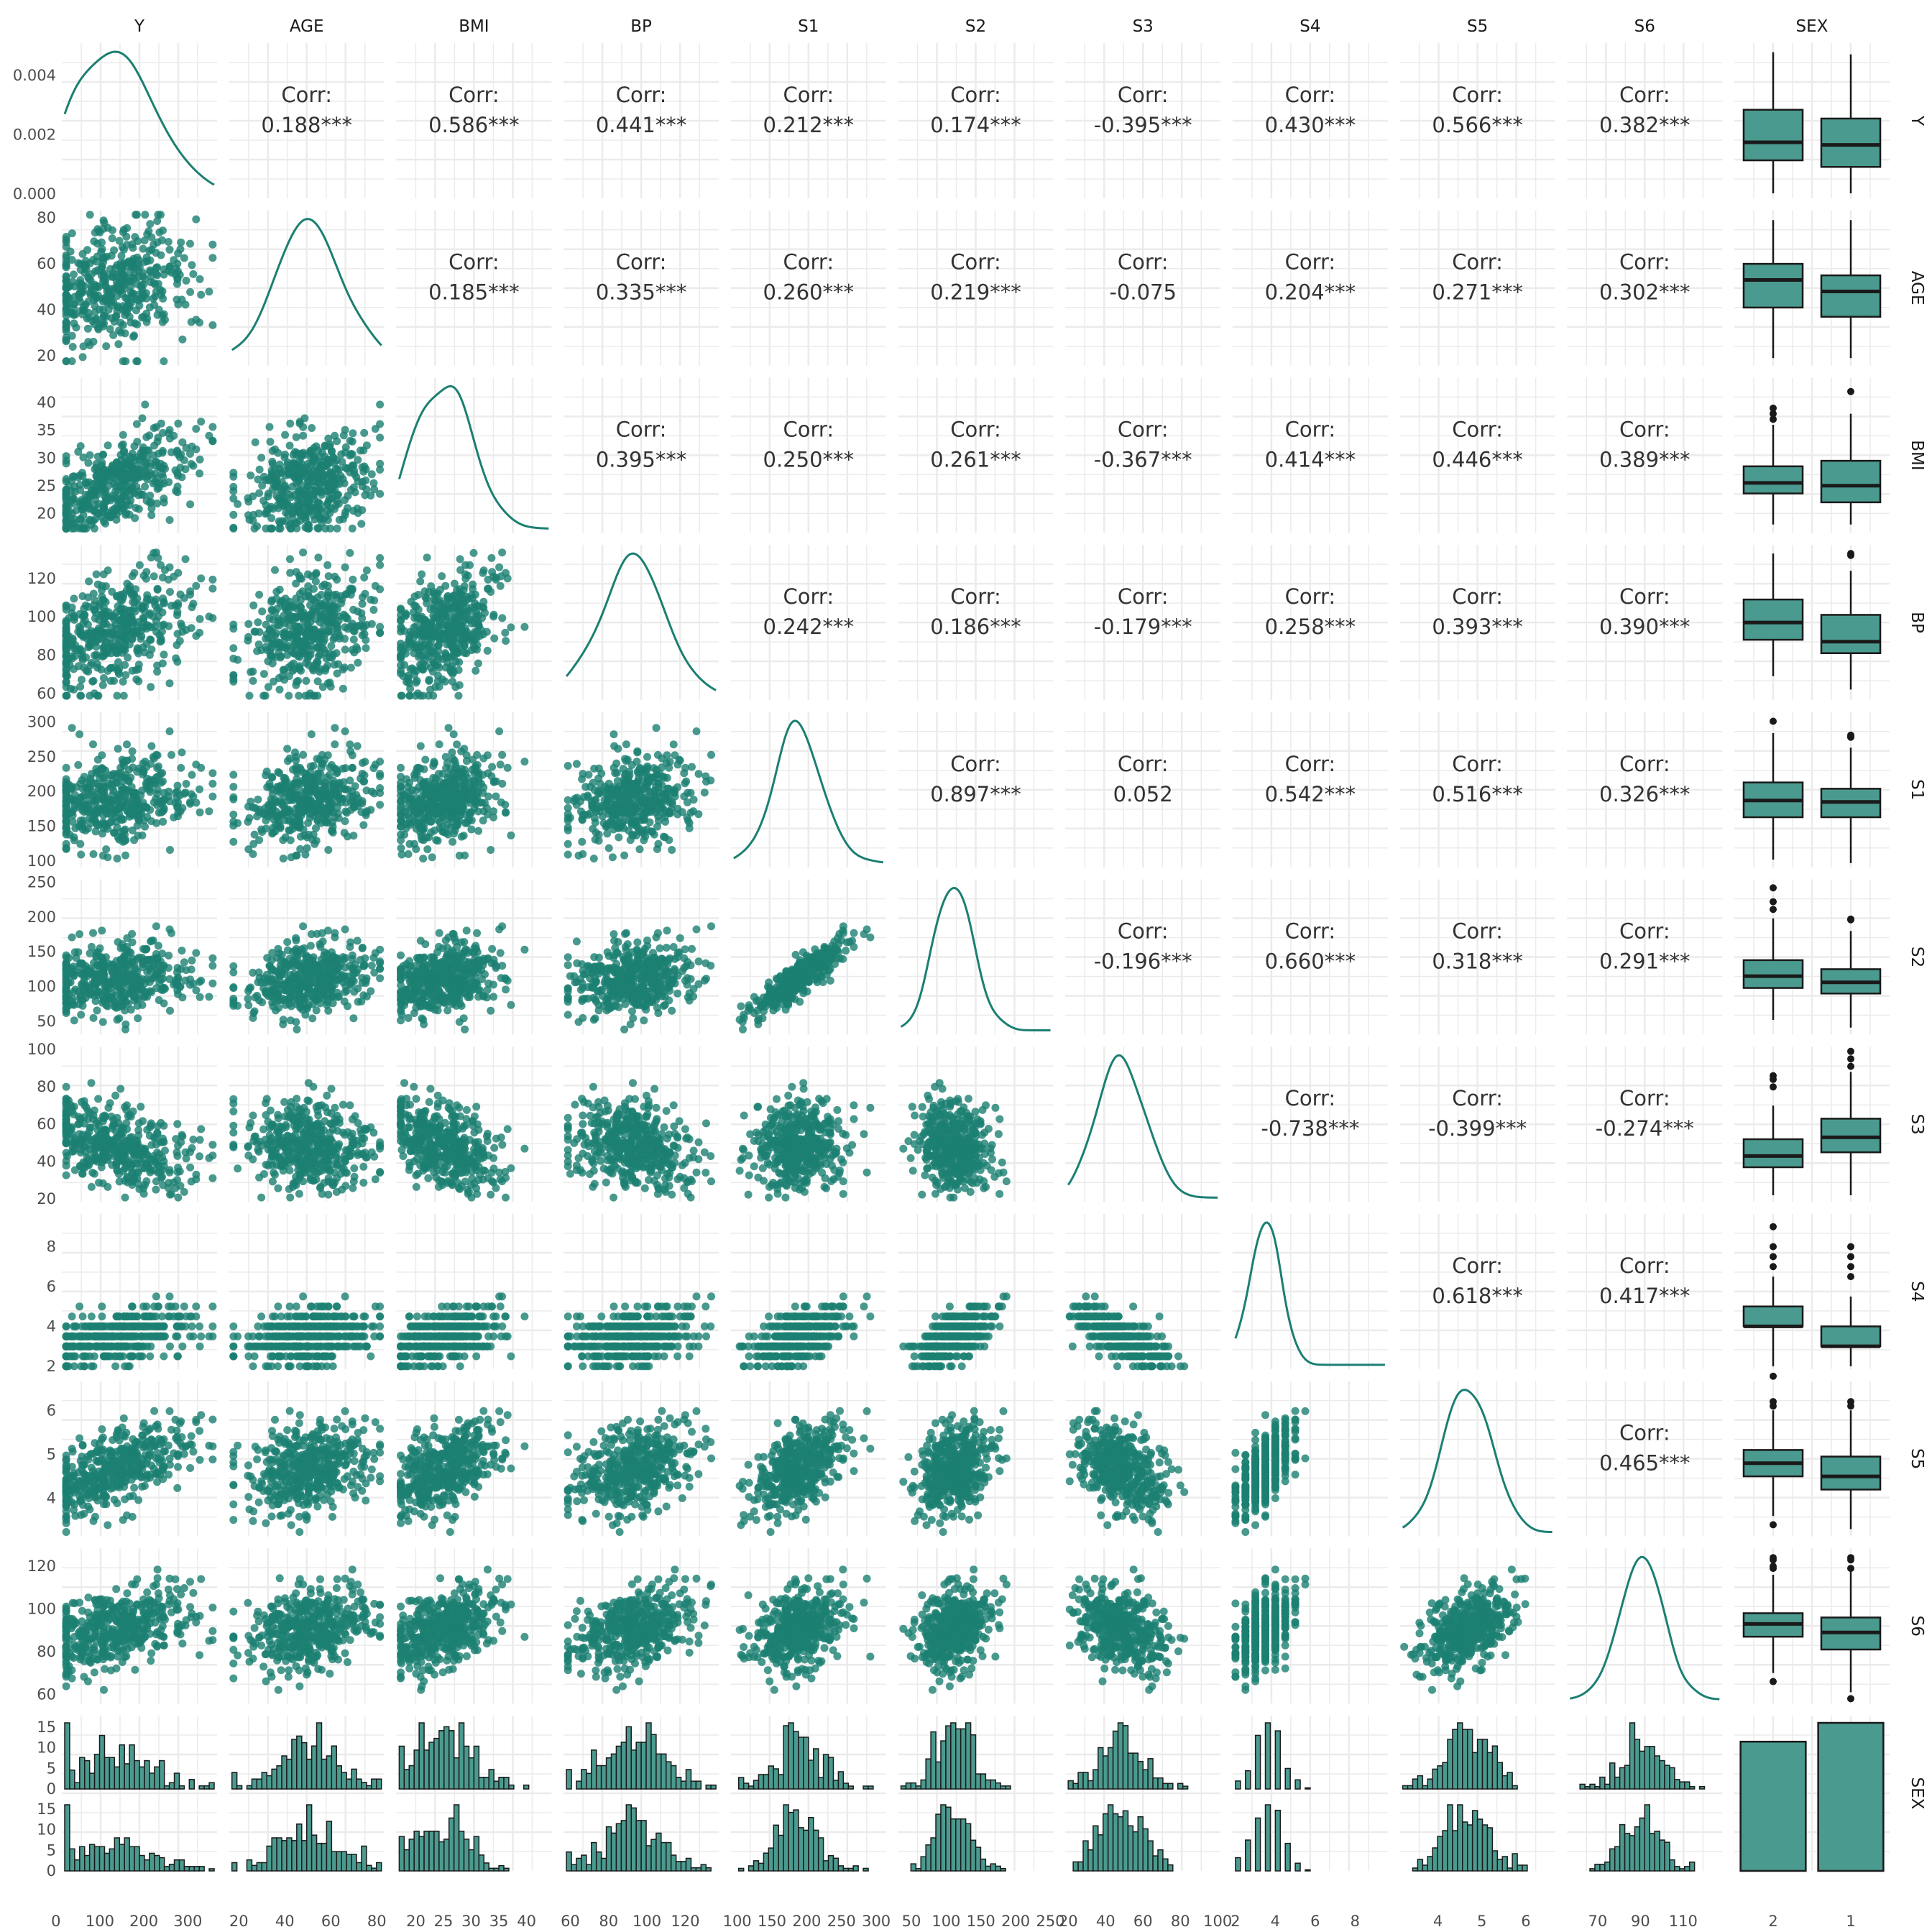 This screenshot has height=1932, width=1932. What do you see at coordinates (474, 26) in the screenshot?
I see `column-strip-label-bmi: BMI` at bounding box center [474, 26].